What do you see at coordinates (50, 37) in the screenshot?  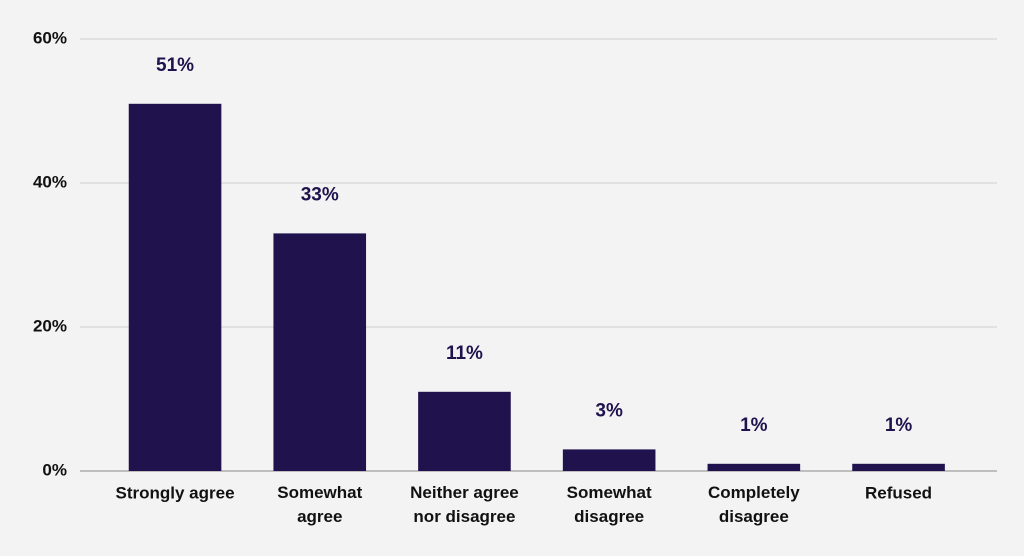 I see `y-tick-label: 60%` at bounding box center [50, 37].